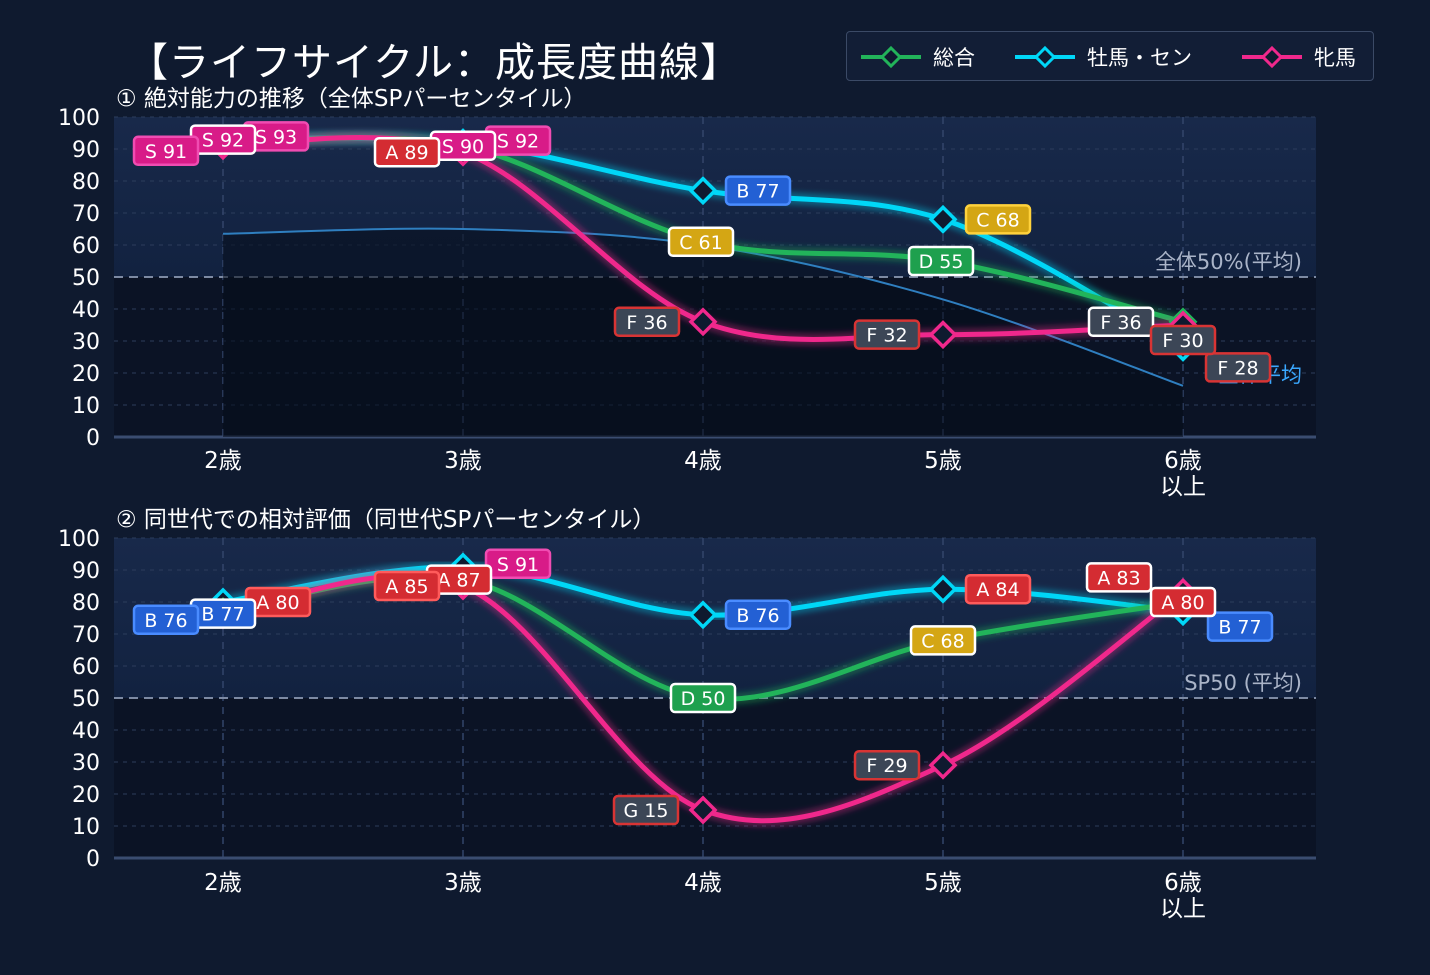 The height and width of the screenshot is (975, 1430). I want to click on lower-zone, so click(715, 778).